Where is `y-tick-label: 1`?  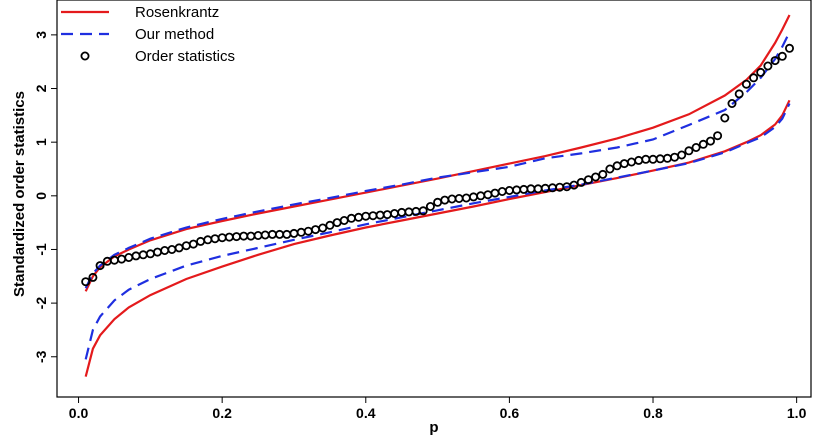 y-tick-label: 1 is located at coordinates (41, 142).